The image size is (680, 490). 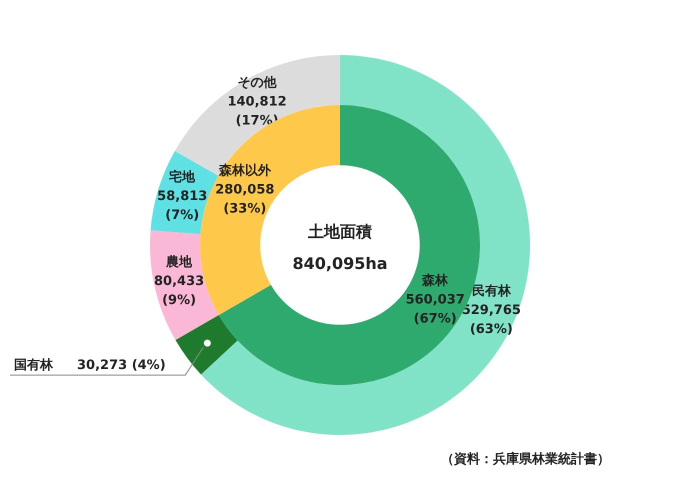 I want to click on text: 840,095ha, so click(x=340, y=263).